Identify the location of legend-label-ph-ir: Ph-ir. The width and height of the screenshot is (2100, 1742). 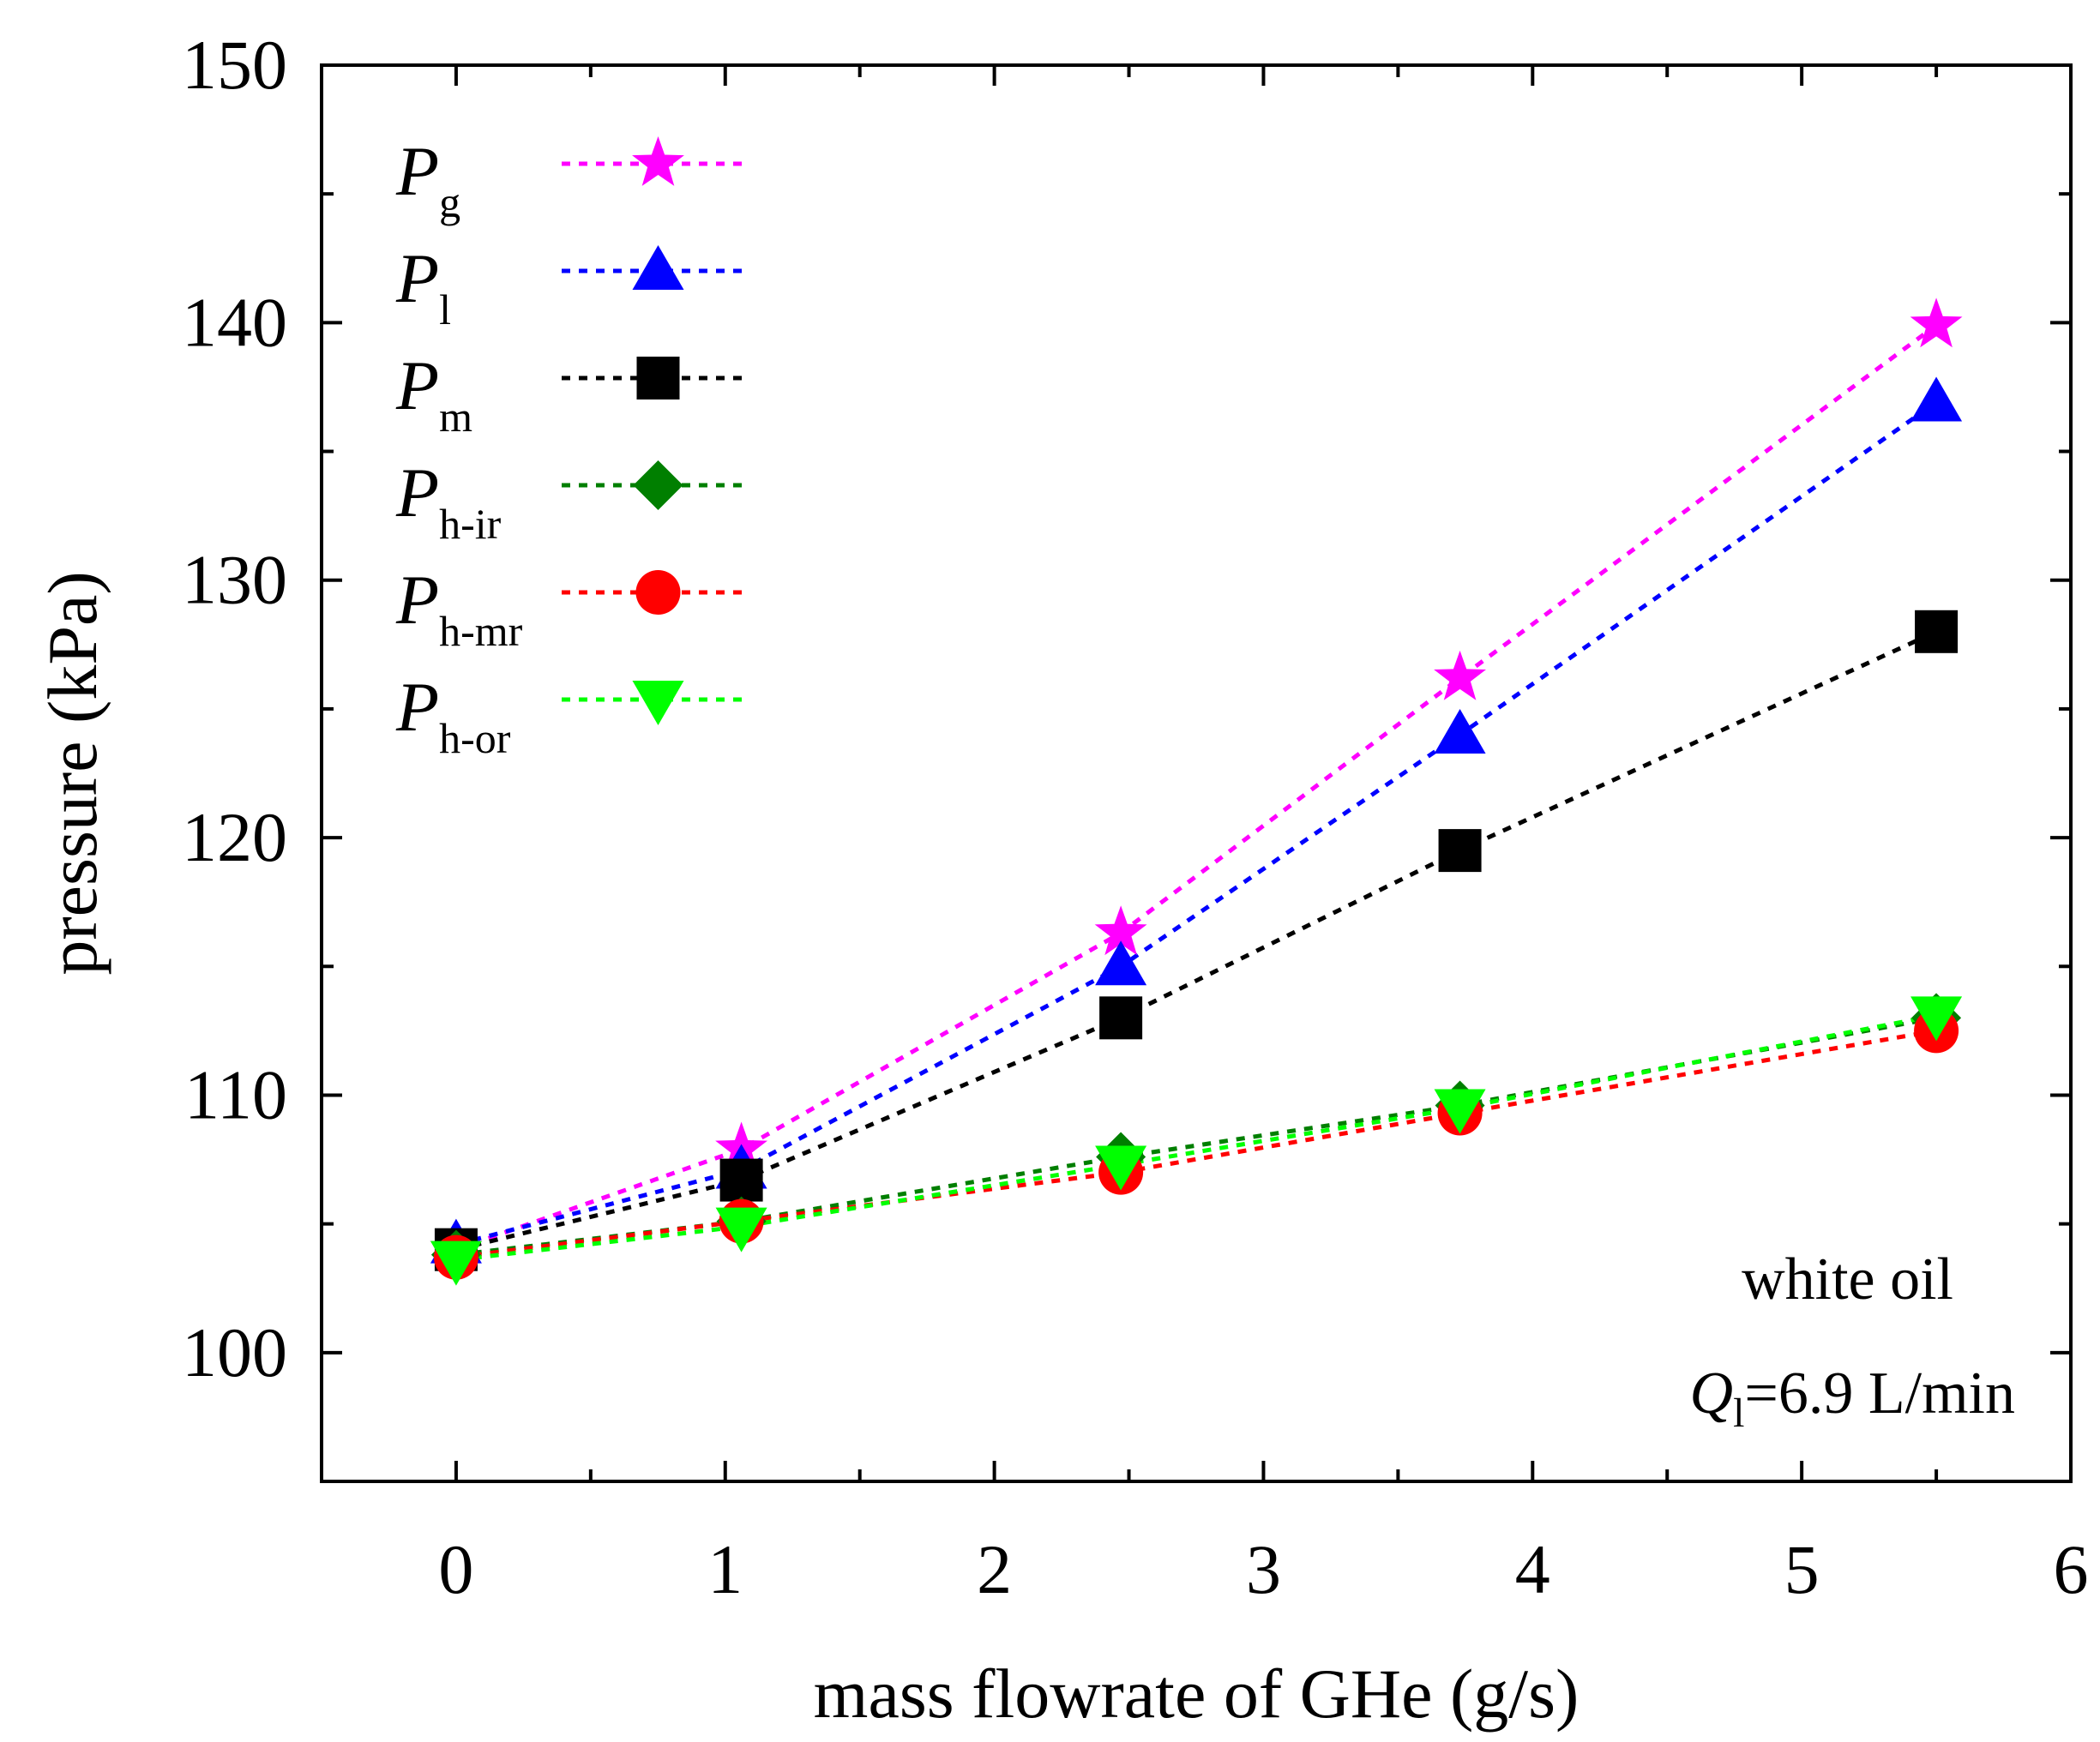
(448, 501).